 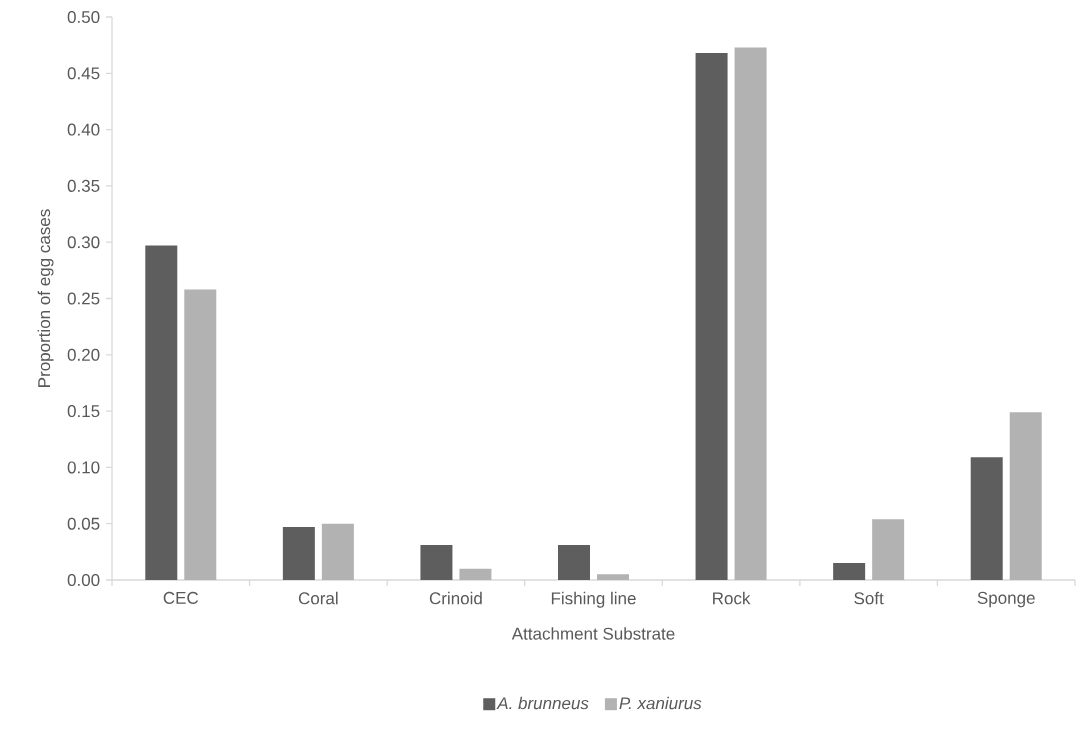 I want to click on x-tick-label: Fishing line, so click(x=593, y=599).